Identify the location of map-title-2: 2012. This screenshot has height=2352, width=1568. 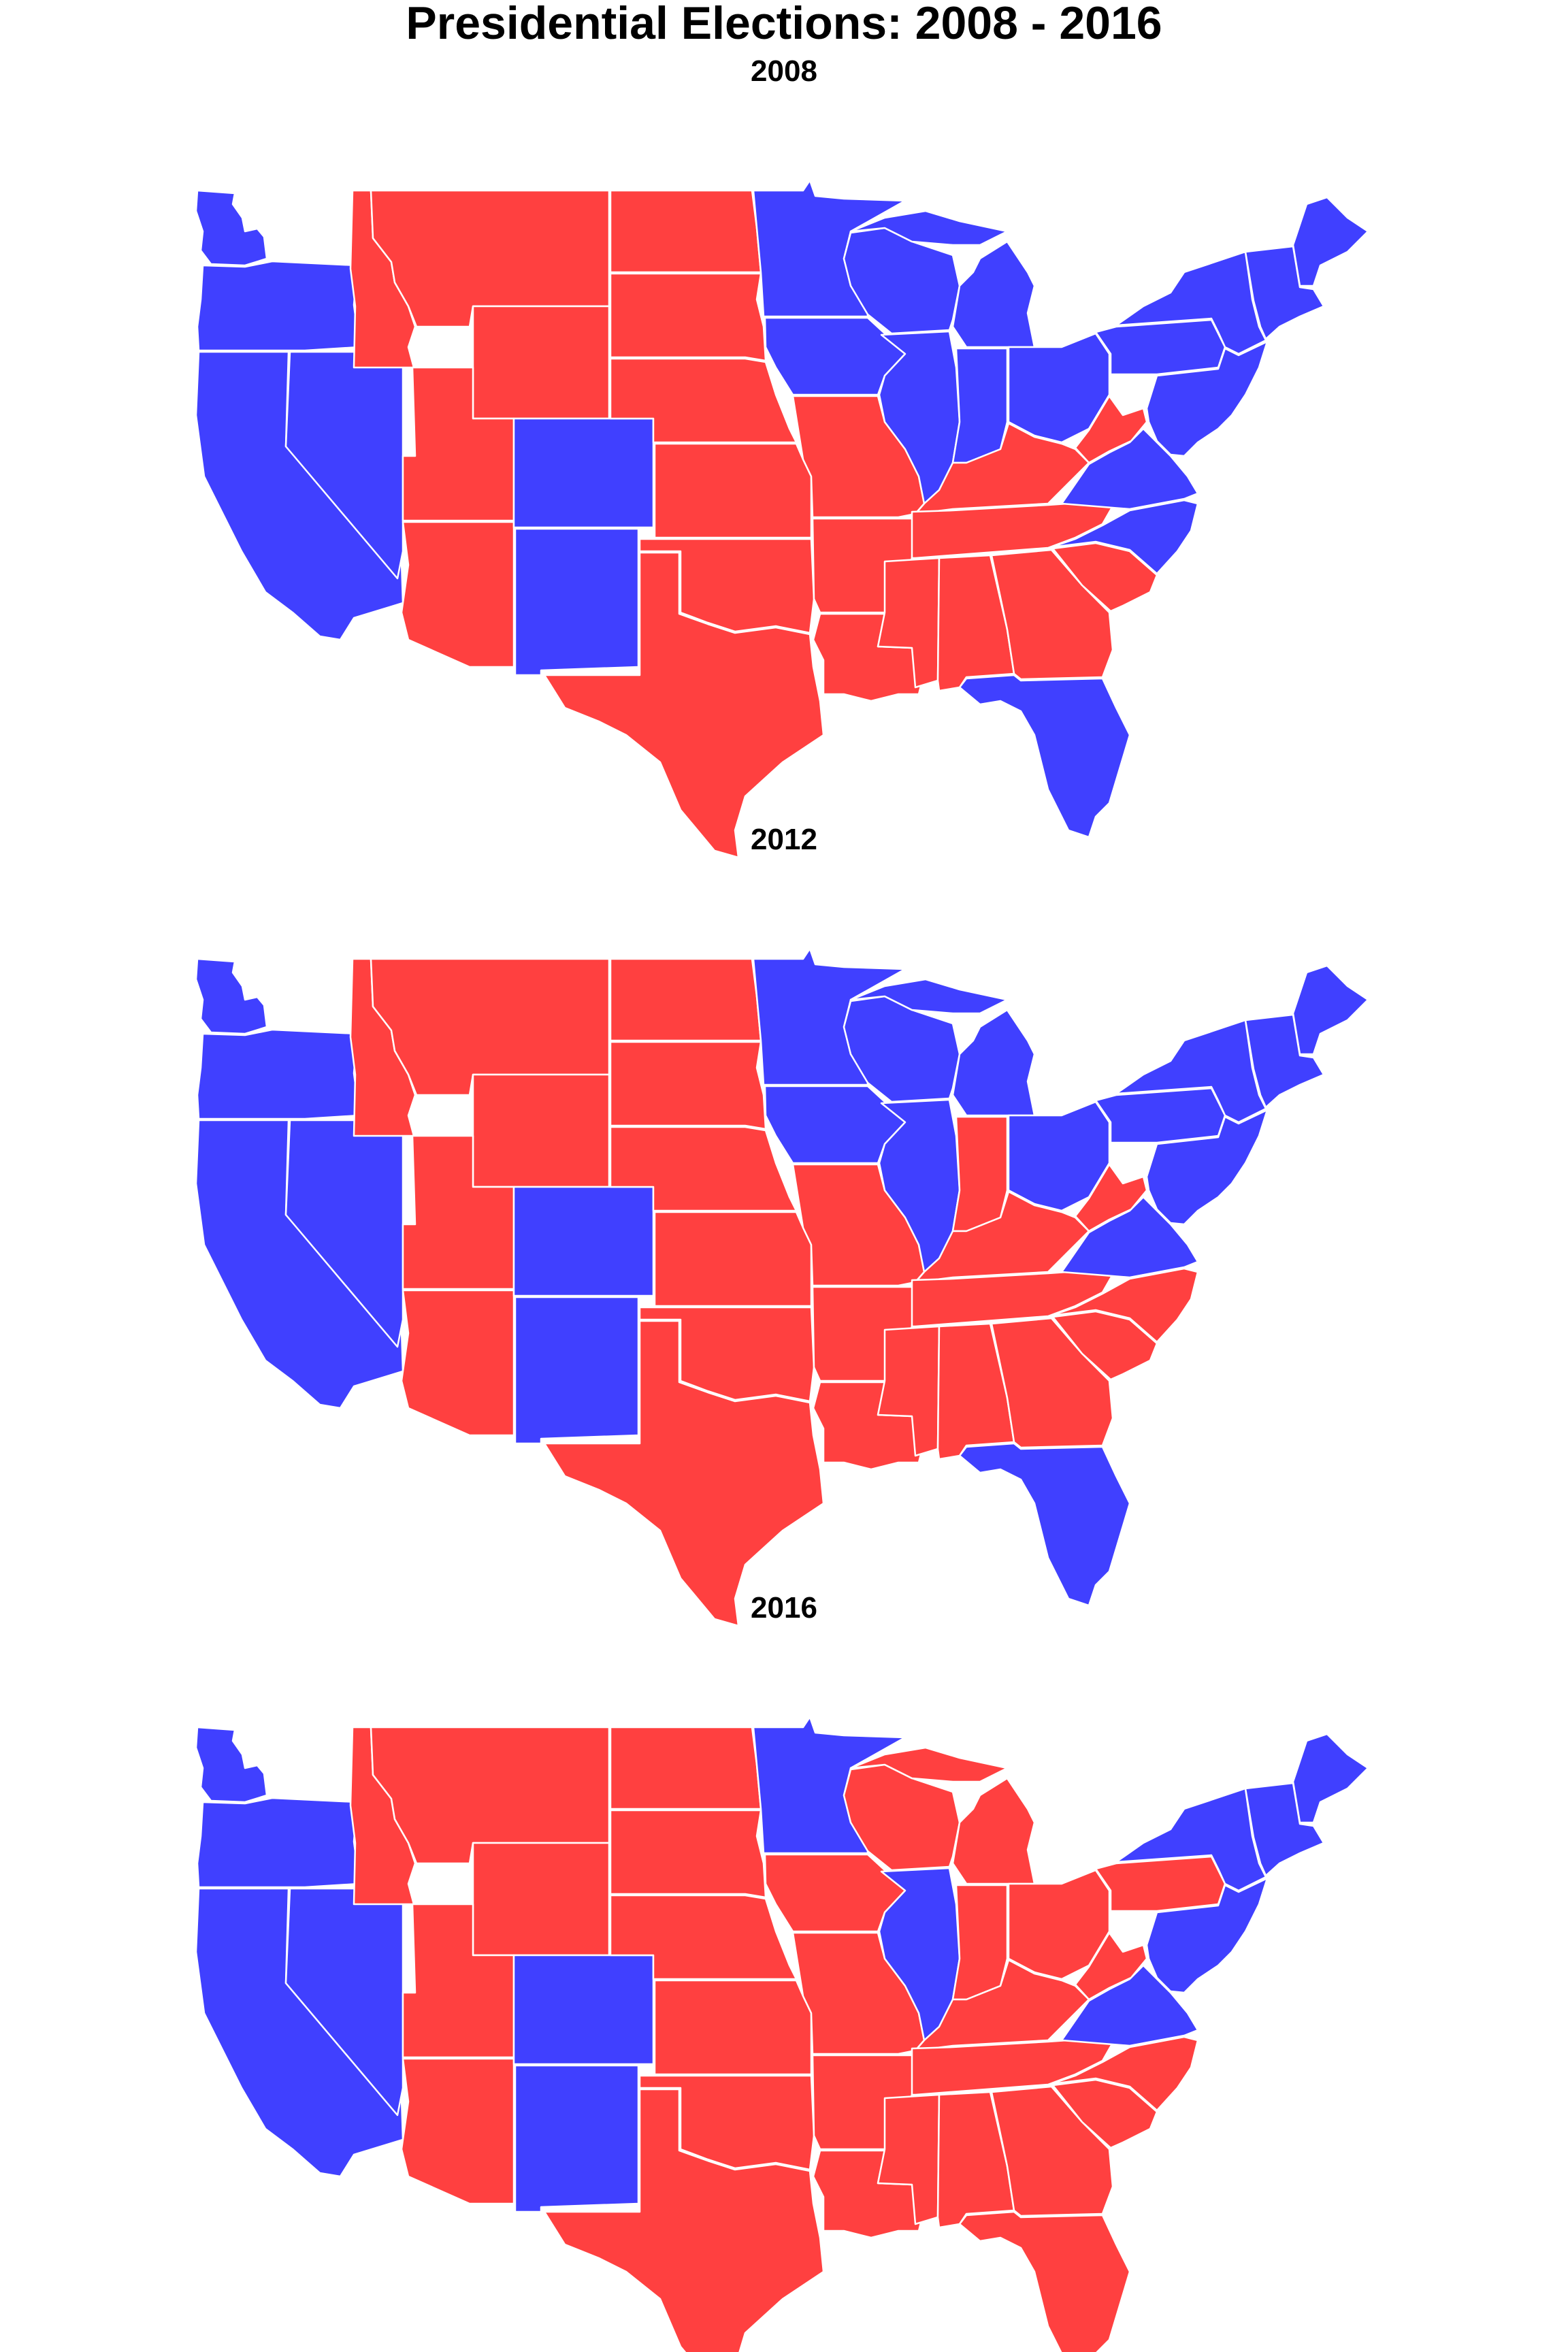
(784, 840).